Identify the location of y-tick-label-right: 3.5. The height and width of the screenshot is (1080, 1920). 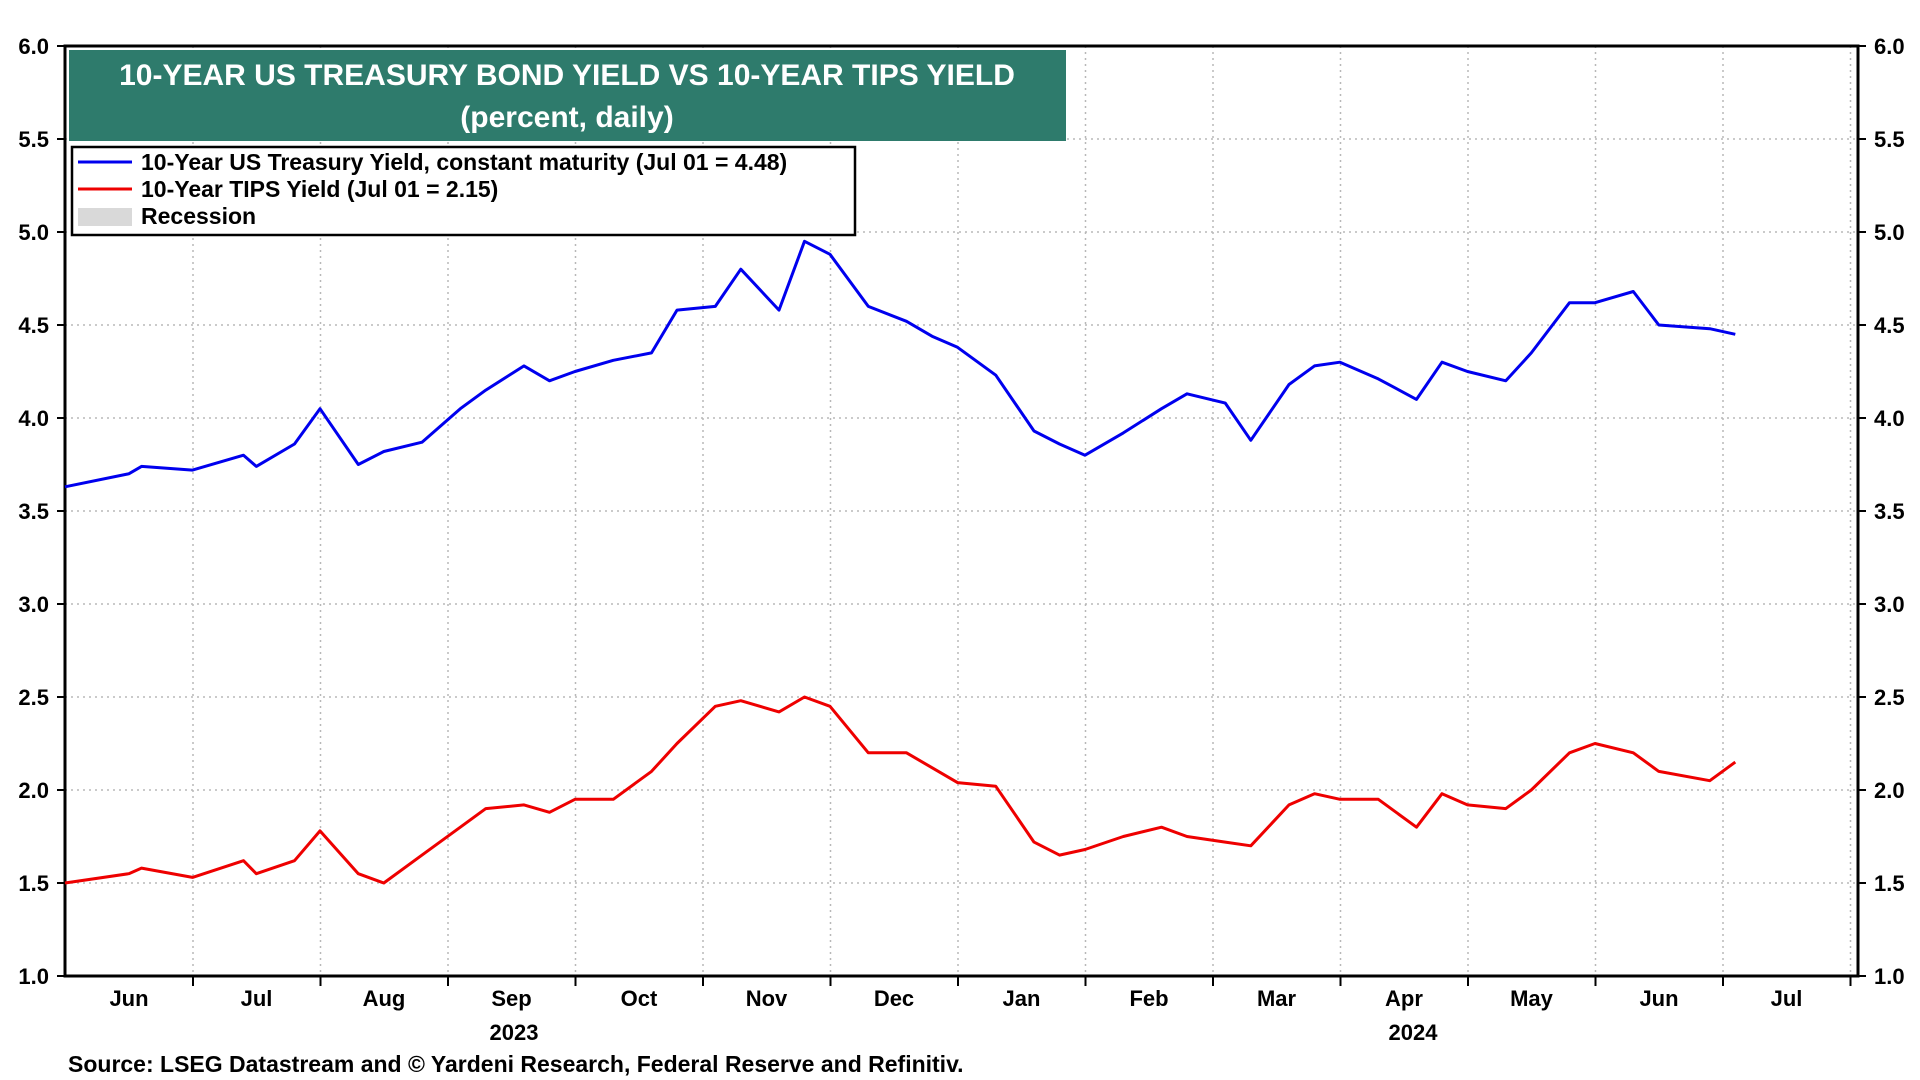
(1889, 511).